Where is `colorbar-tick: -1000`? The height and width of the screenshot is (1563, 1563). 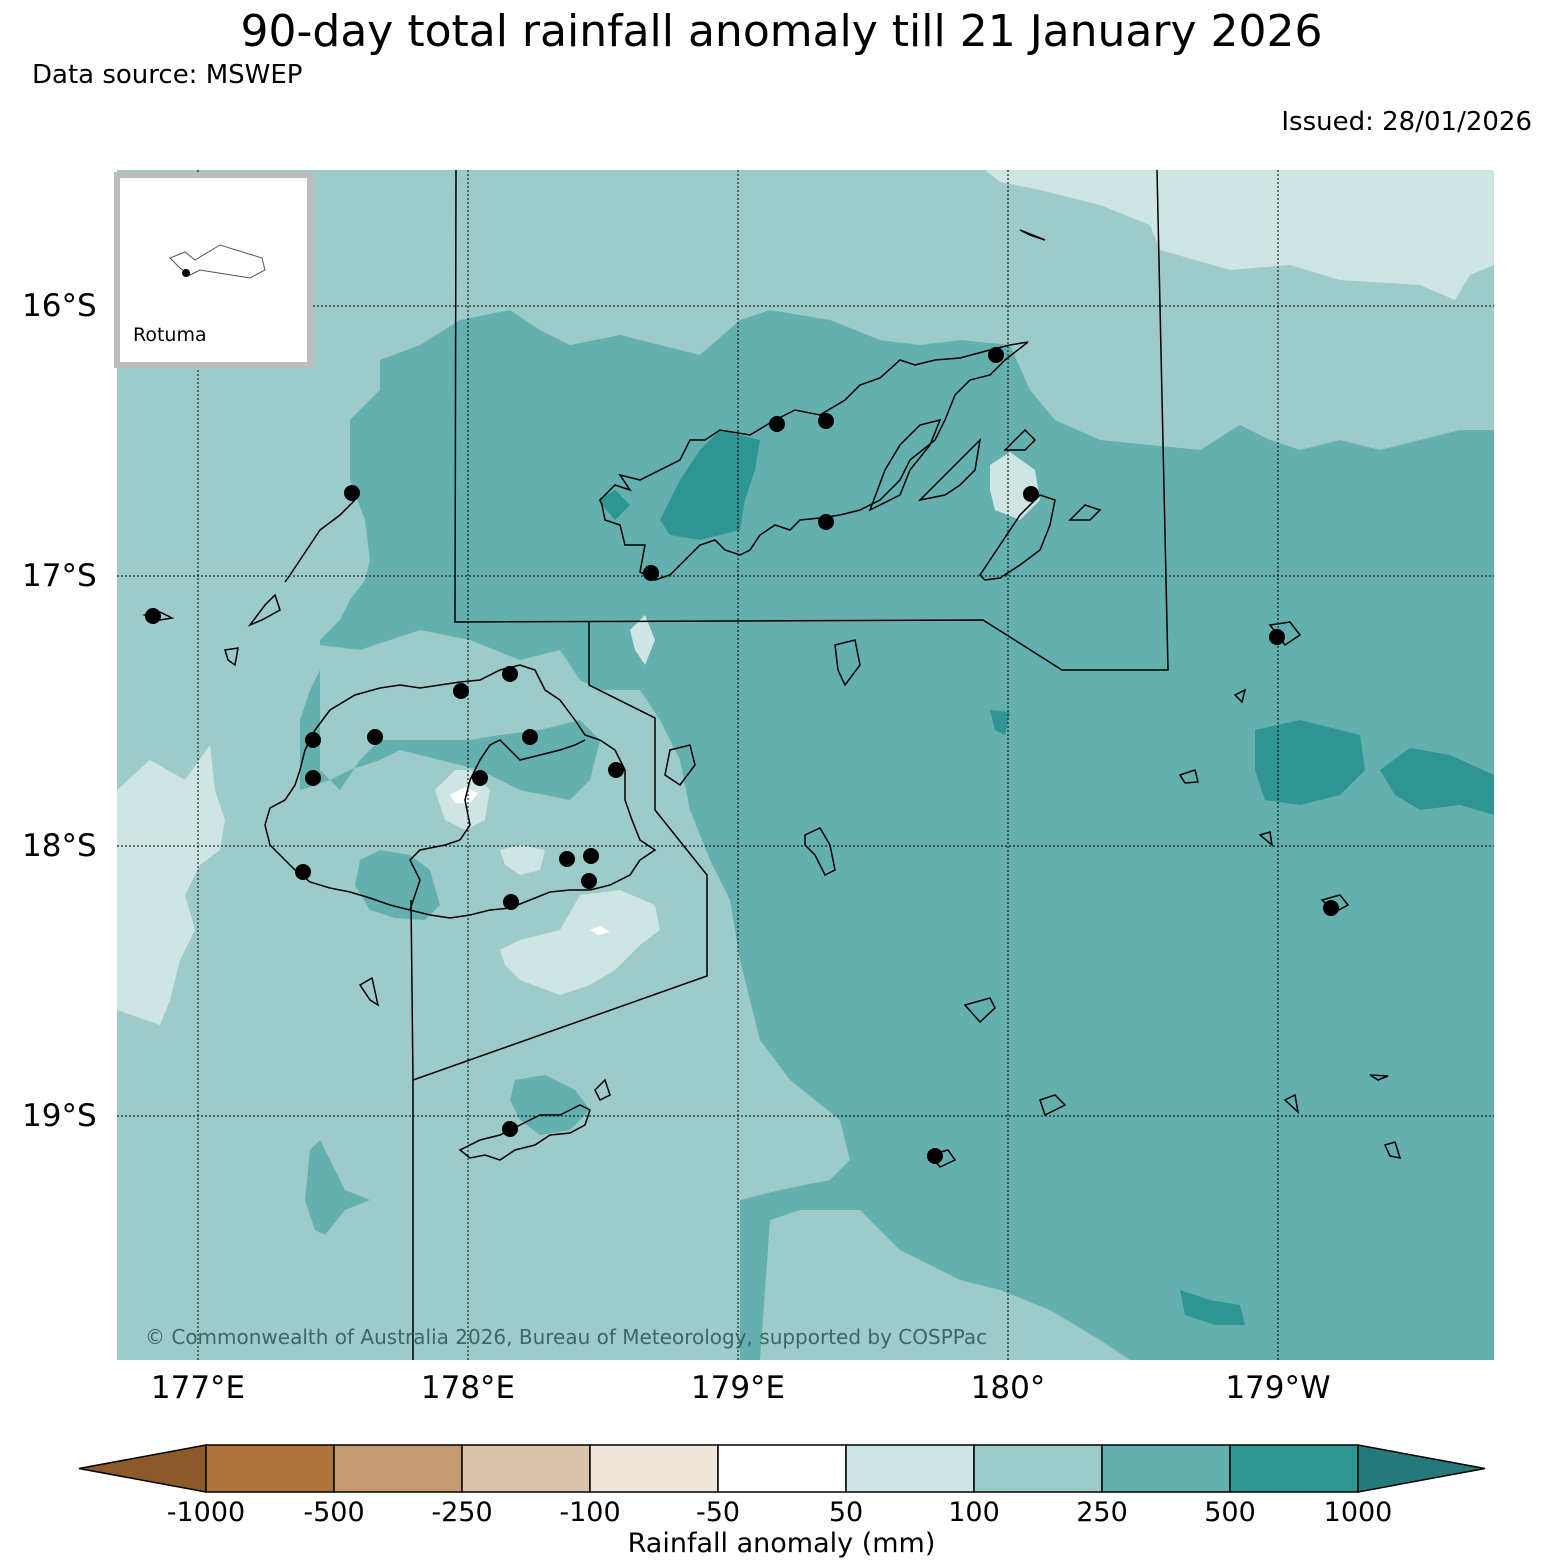 colorbar-tick: -1000 is located at coordinates (206, 1512).